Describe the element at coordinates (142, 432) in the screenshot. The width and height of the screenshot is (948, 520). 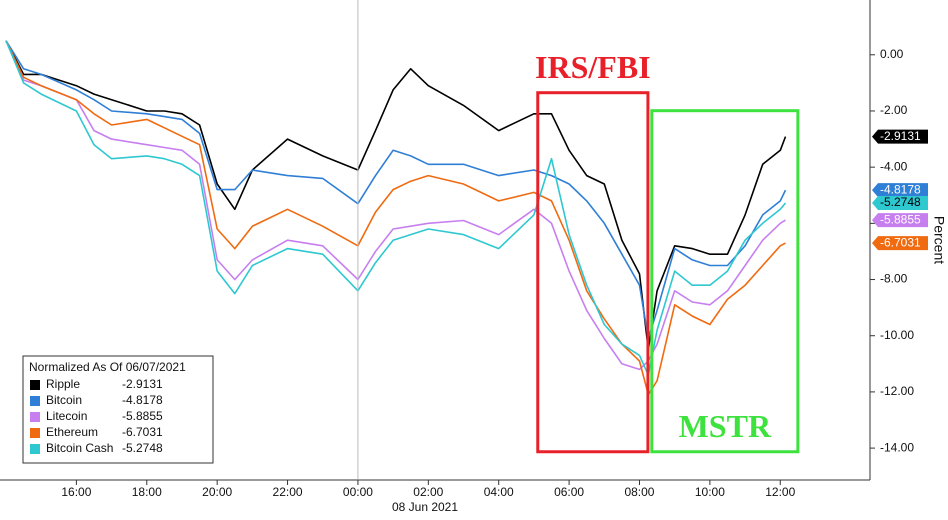
I see `legend-value: -6.7031` at that location.